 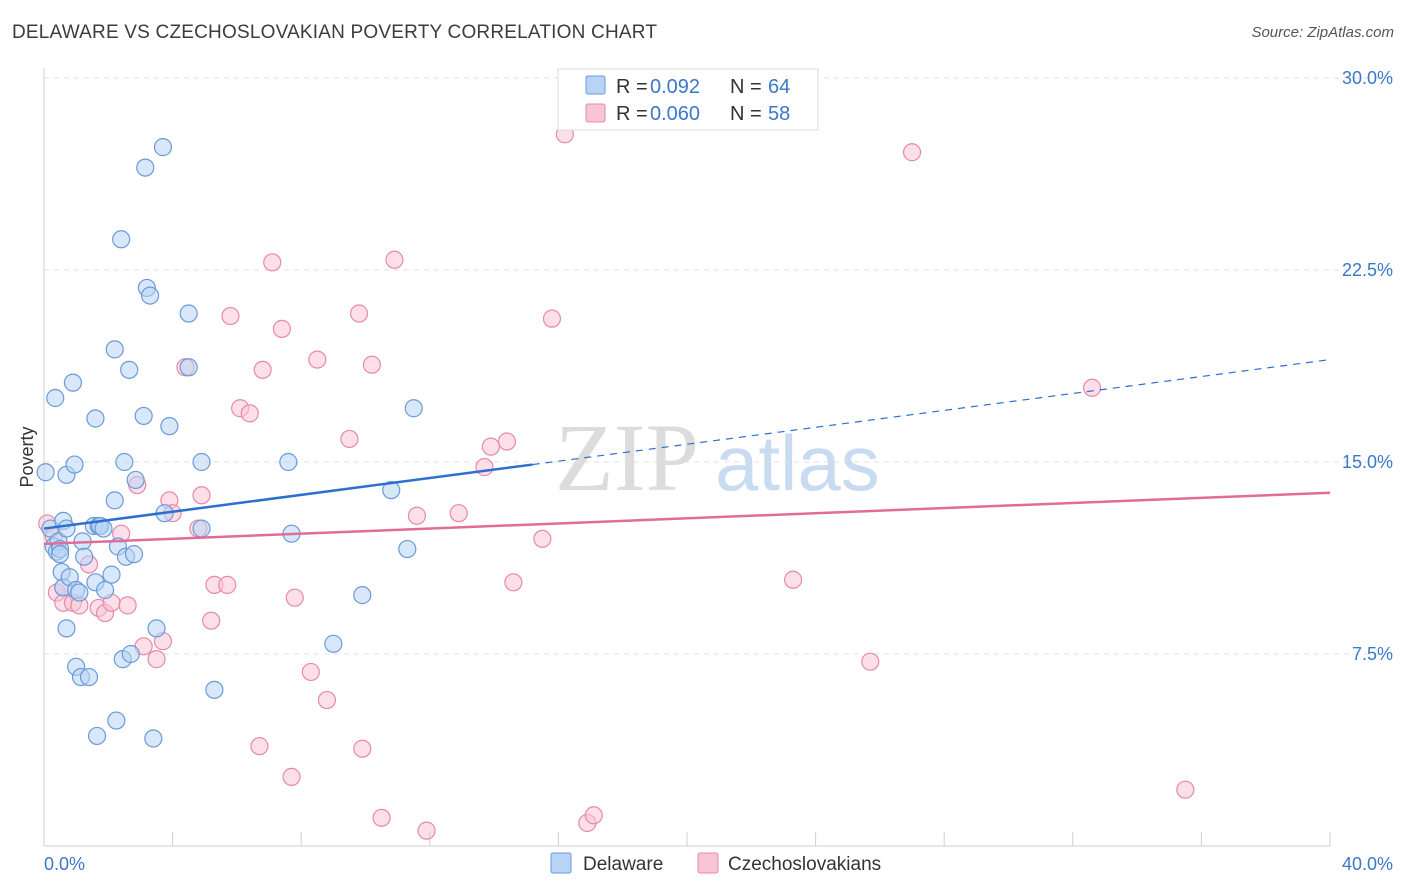 What do you see at coordinates (804, 864) in the screenshot?
I see `bottom-legend-label-czech: Czechoslovakians` at bounding box center [804, 864].